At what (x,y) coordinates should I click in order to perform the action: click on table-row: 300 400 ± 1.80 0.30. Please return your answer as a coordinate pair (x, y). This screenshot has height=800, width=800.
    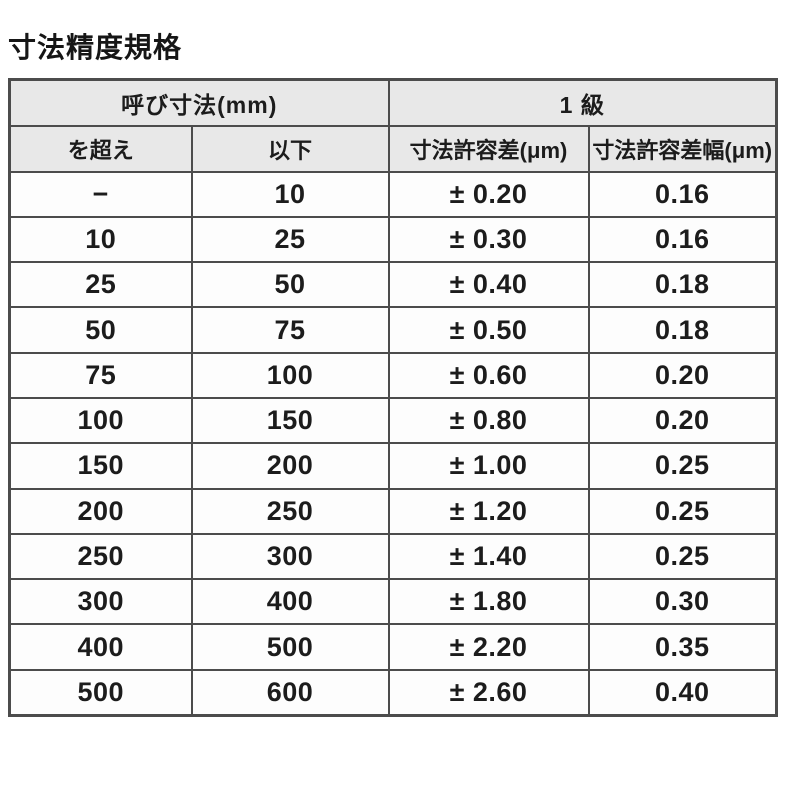
    Looking at the image, I should click on (393, 602).